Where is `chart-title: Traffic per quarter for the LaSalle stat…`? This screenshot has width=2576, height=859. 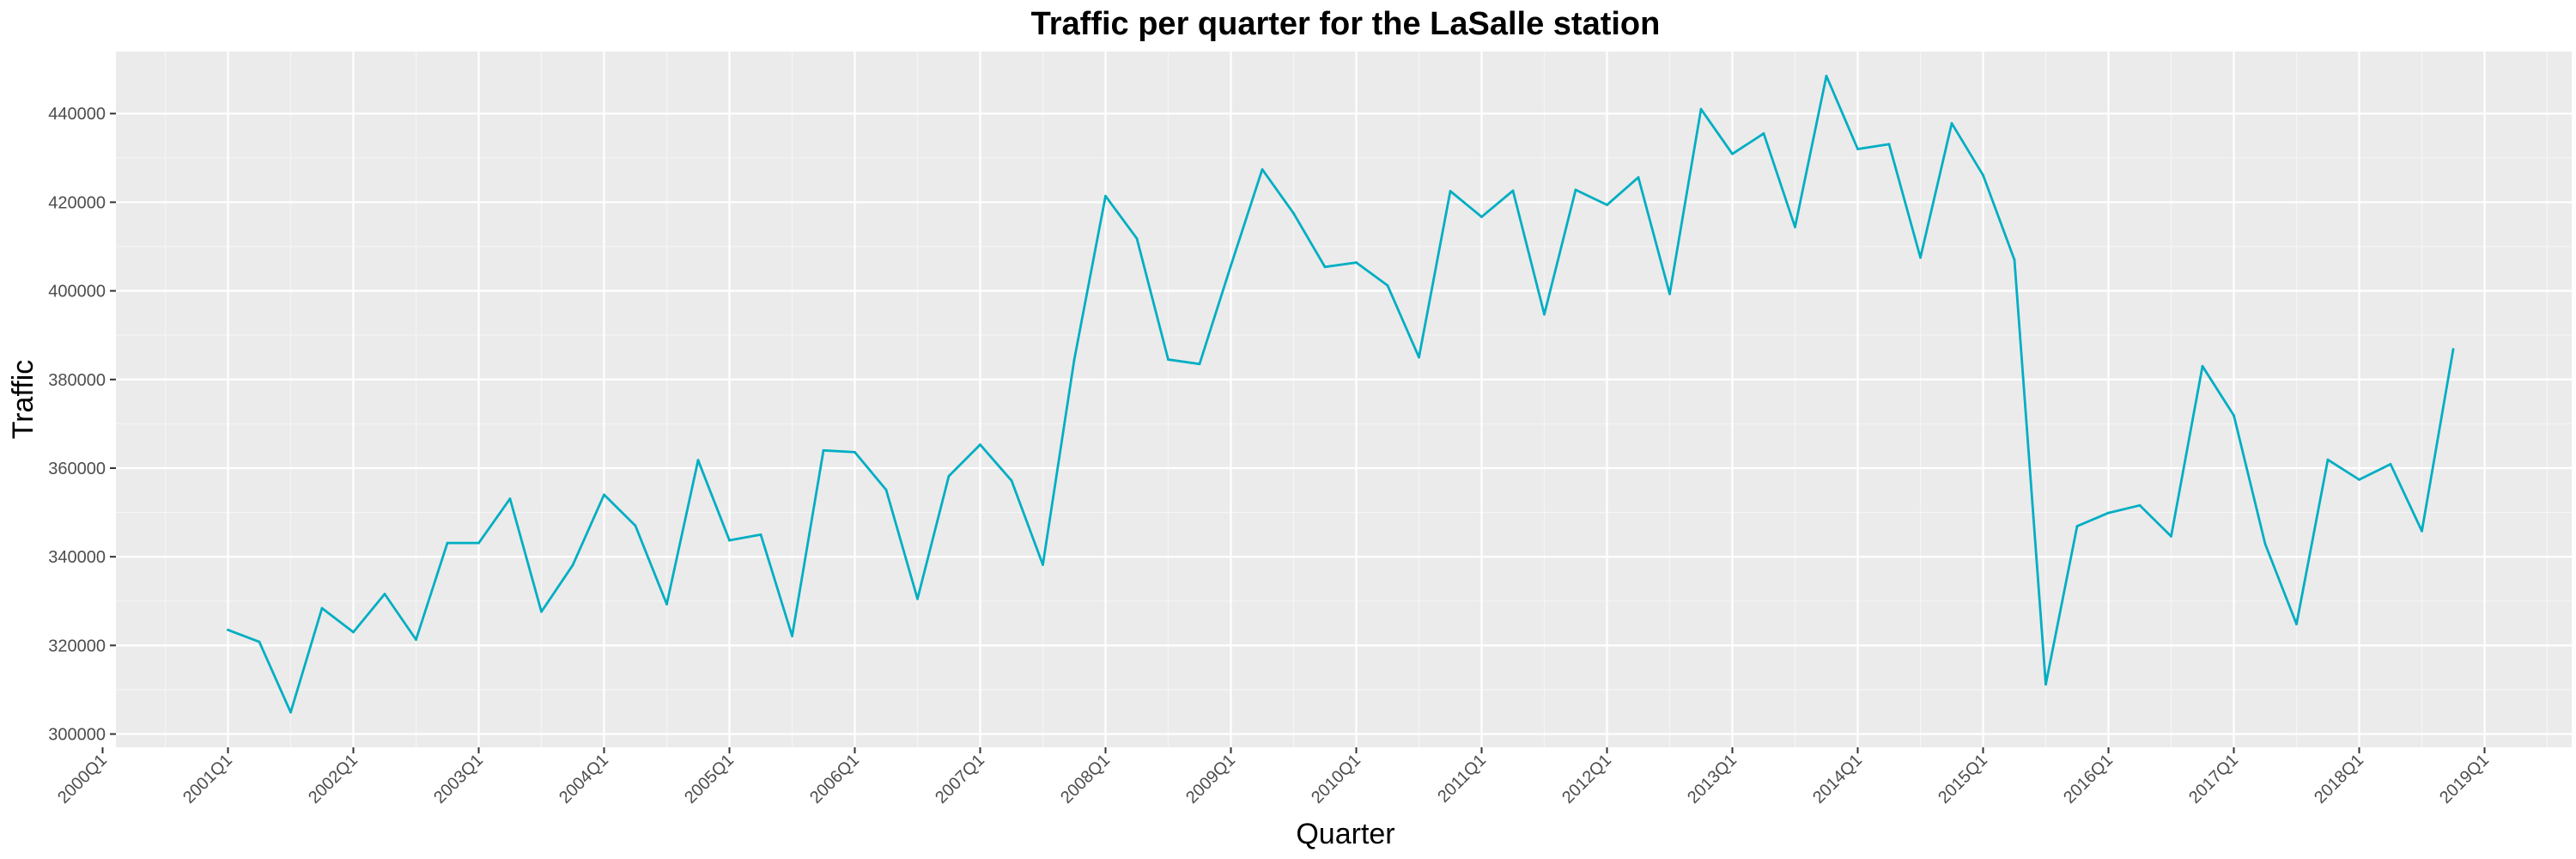 chart-title: Traffic per quarter for the LaSalle stat… is located at coordinates (1346, 24).